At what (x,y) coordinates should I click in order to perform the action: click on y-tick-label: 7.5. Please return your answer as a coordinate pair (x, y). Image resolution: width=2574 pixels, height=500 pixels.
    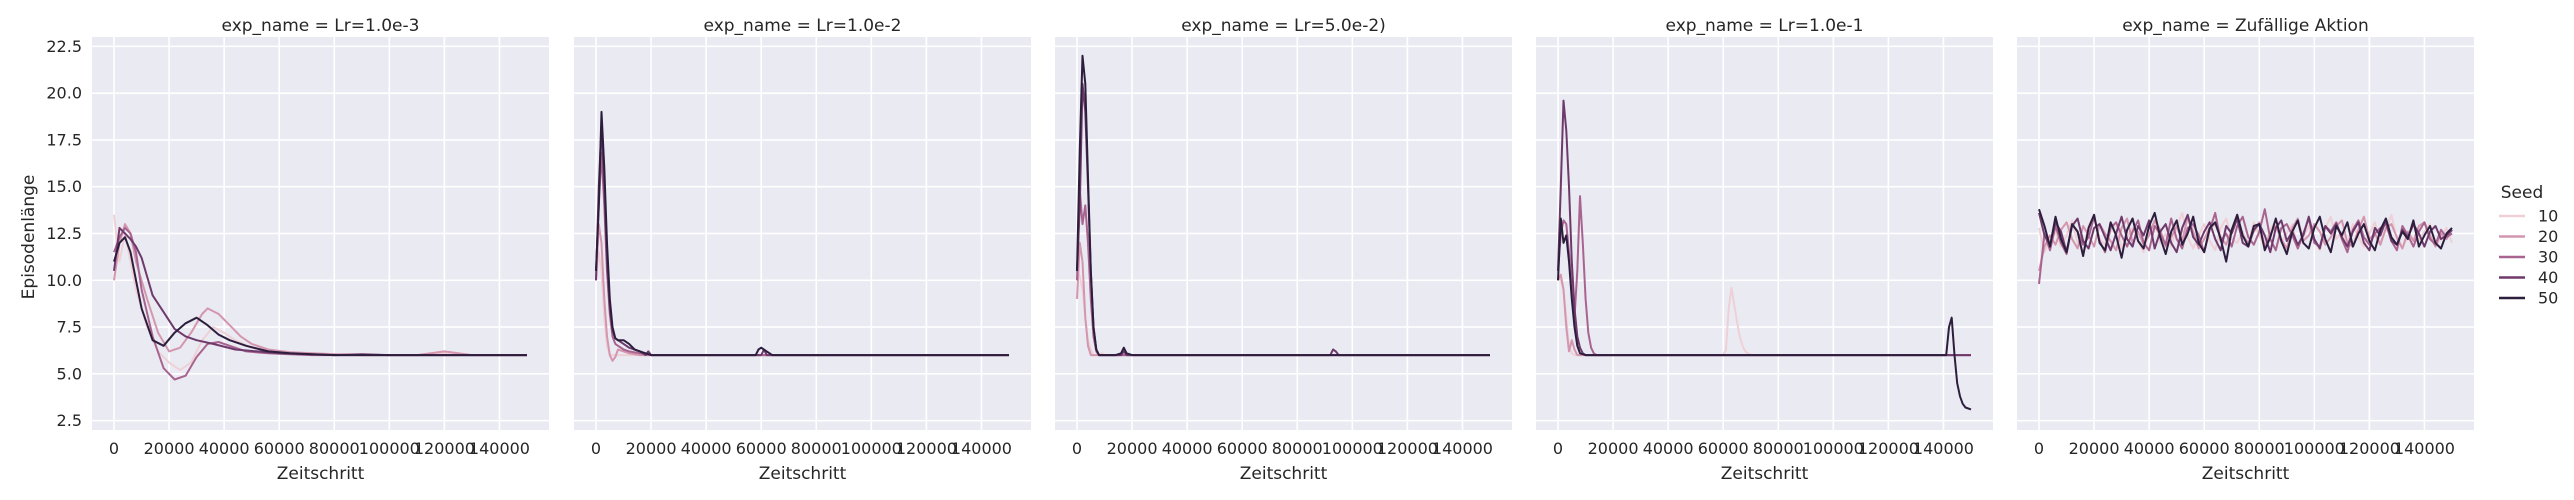
    Looking at the image, I should click on (69, 327).